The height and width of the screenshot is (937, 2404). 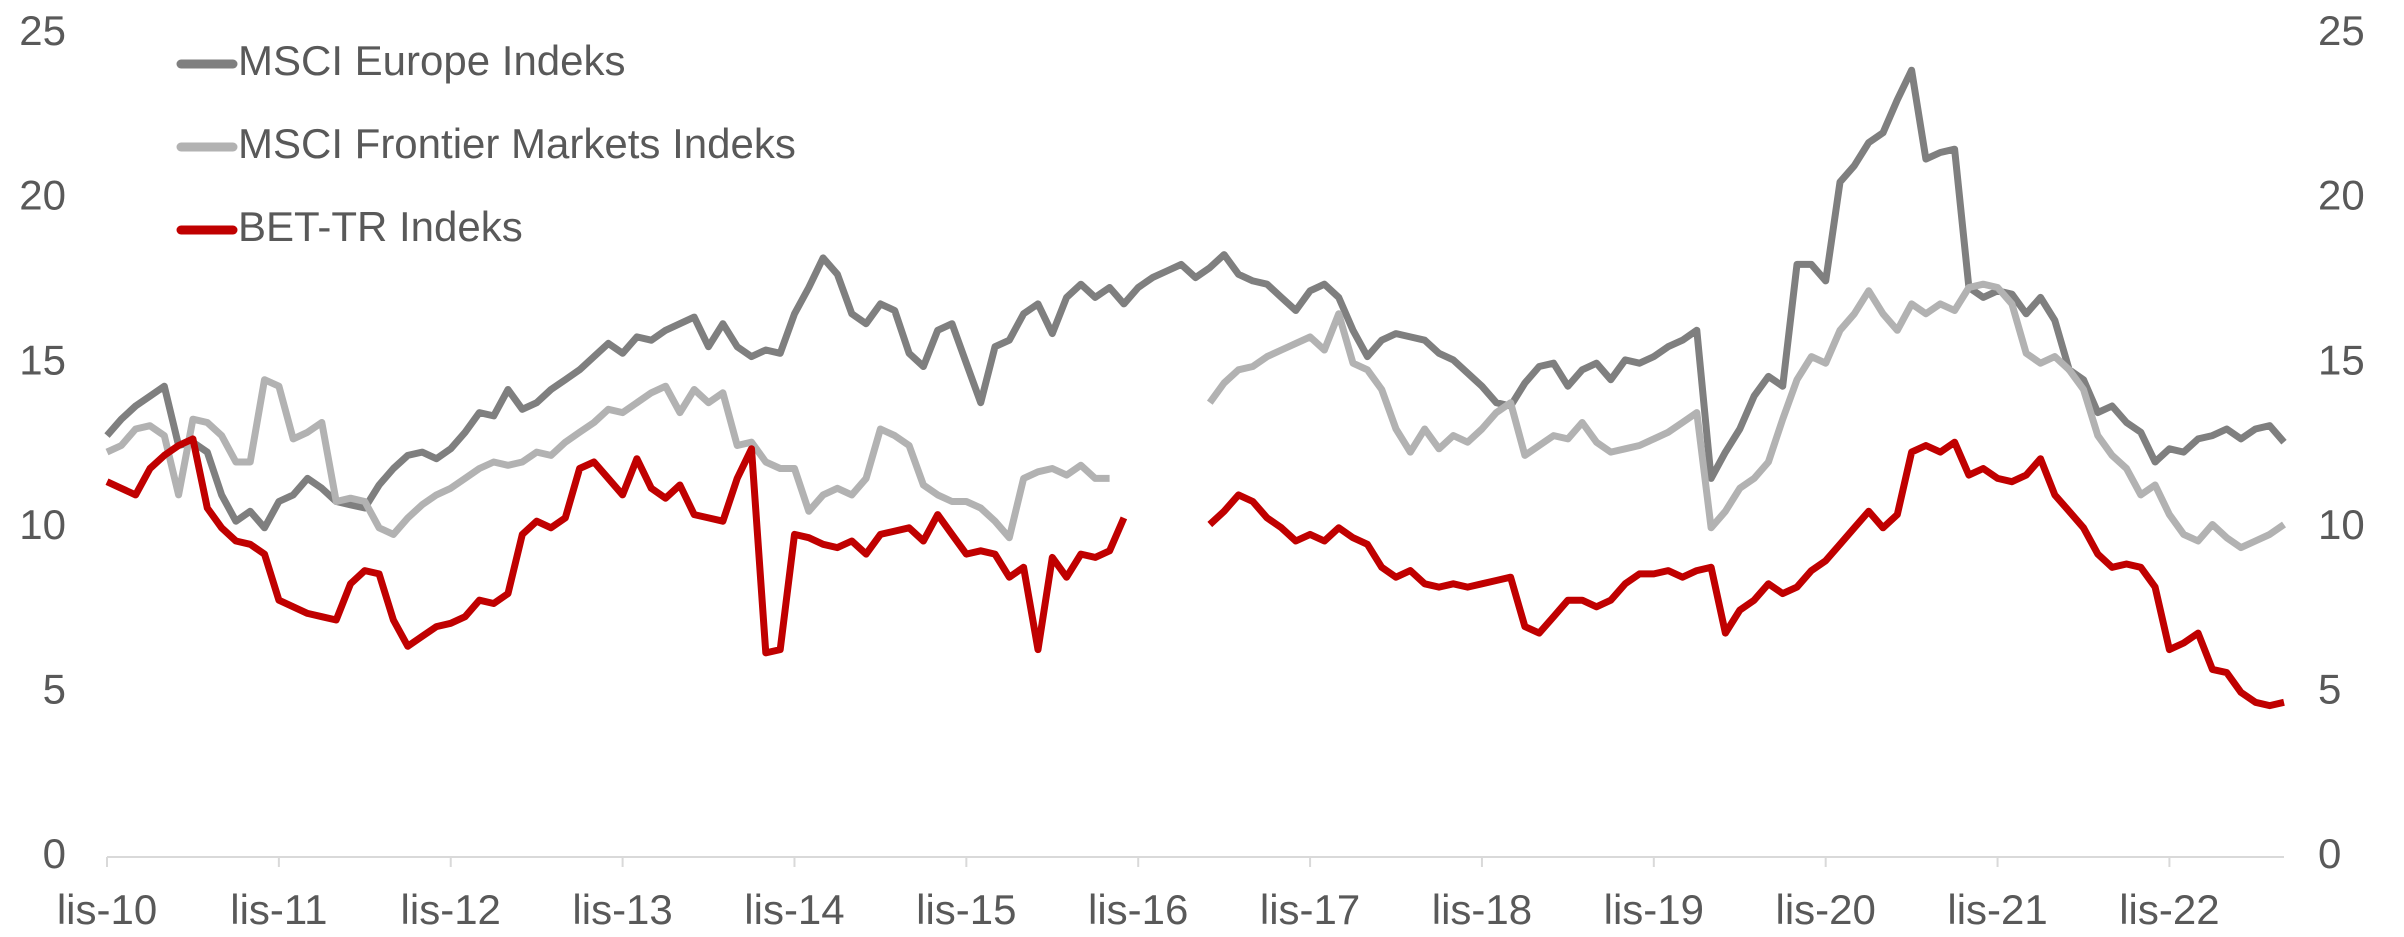 What do you see at coordinates (2169, 909) in the screenshot?
I see `x-tick-label: lis-22` at bounding box center [2169, 909].